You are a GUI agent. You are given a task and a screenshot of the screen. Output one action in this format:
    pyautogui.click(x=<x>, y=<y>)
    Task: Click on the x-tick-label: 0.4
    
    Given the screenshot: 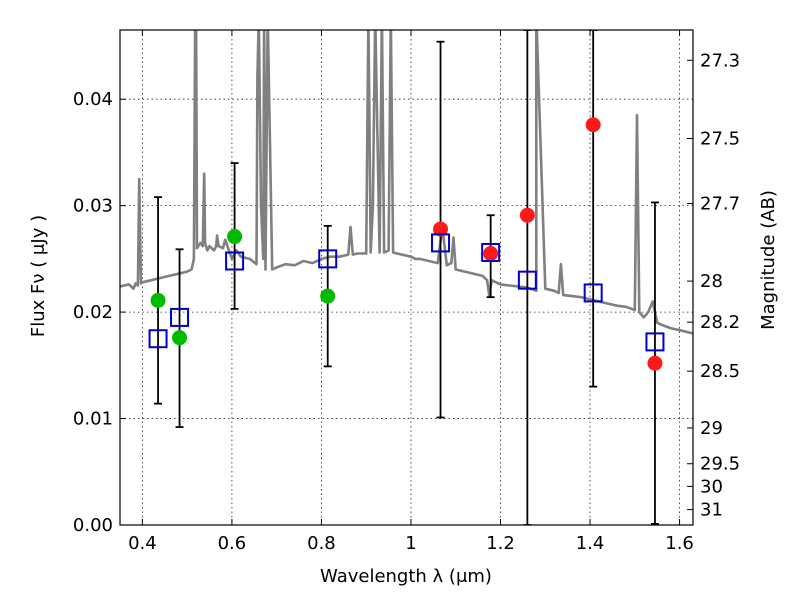 What is the action you would take?
    pyautogui.click(x=142, y=543)
    